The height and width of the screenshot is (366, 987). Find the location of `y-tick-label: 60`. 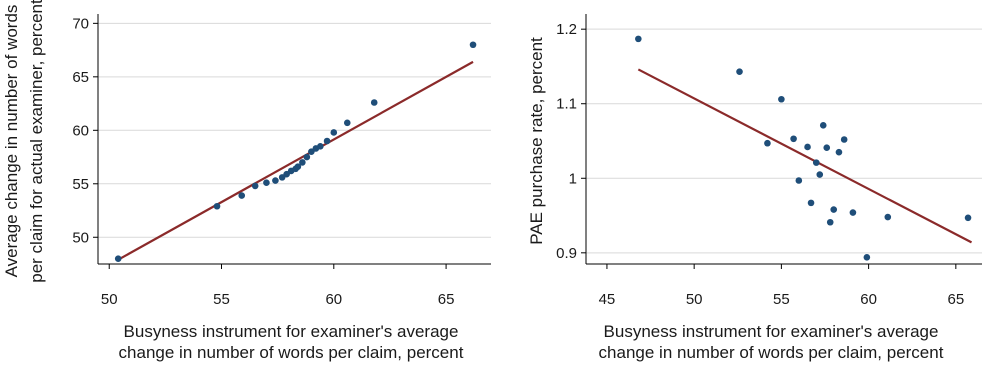

y-tick-label: 60 is located at coordinates (80, 130).